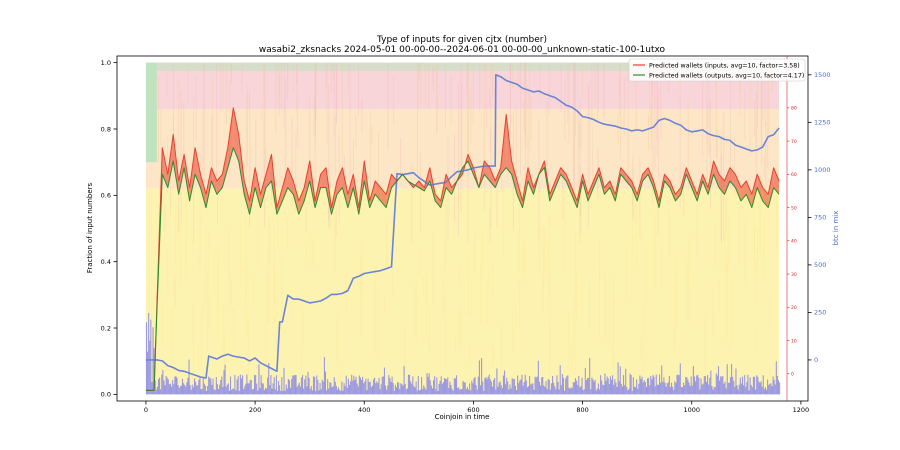  Describe the element at coordinates (109, 229) in the screenshot. I see `y-axis: 0.0 0.2 0.4 0.6 0.8 1.0` at that location.